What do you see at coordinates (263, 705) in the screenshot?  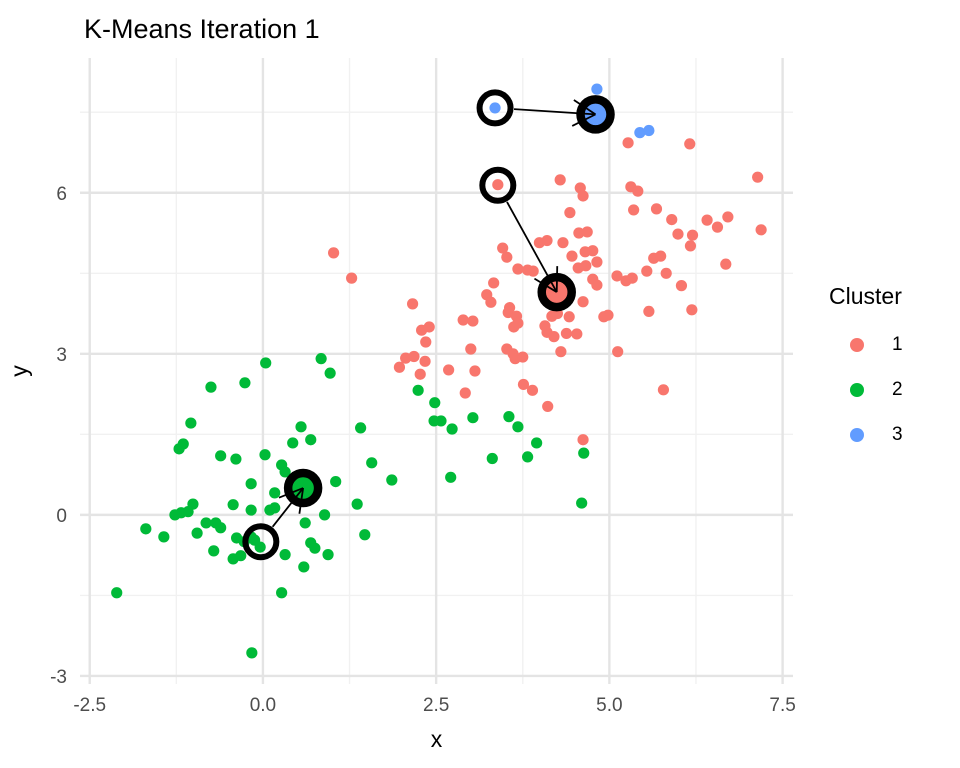 I see `x-tick-label: 0.0` at bounding box center [263, 705].